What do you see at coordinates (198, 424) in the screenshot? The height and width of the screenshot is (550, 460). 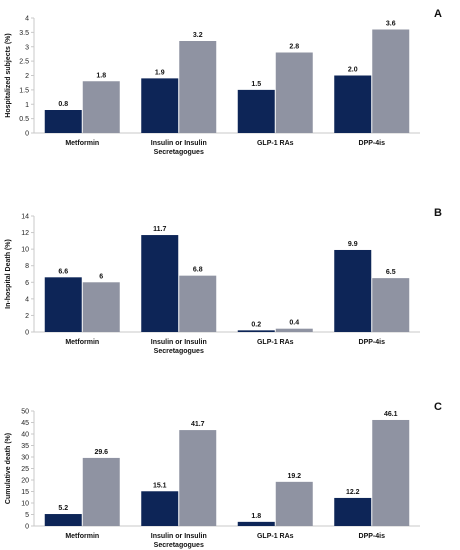 I see `data-label: 41.7` at bounding box center [198, 424].